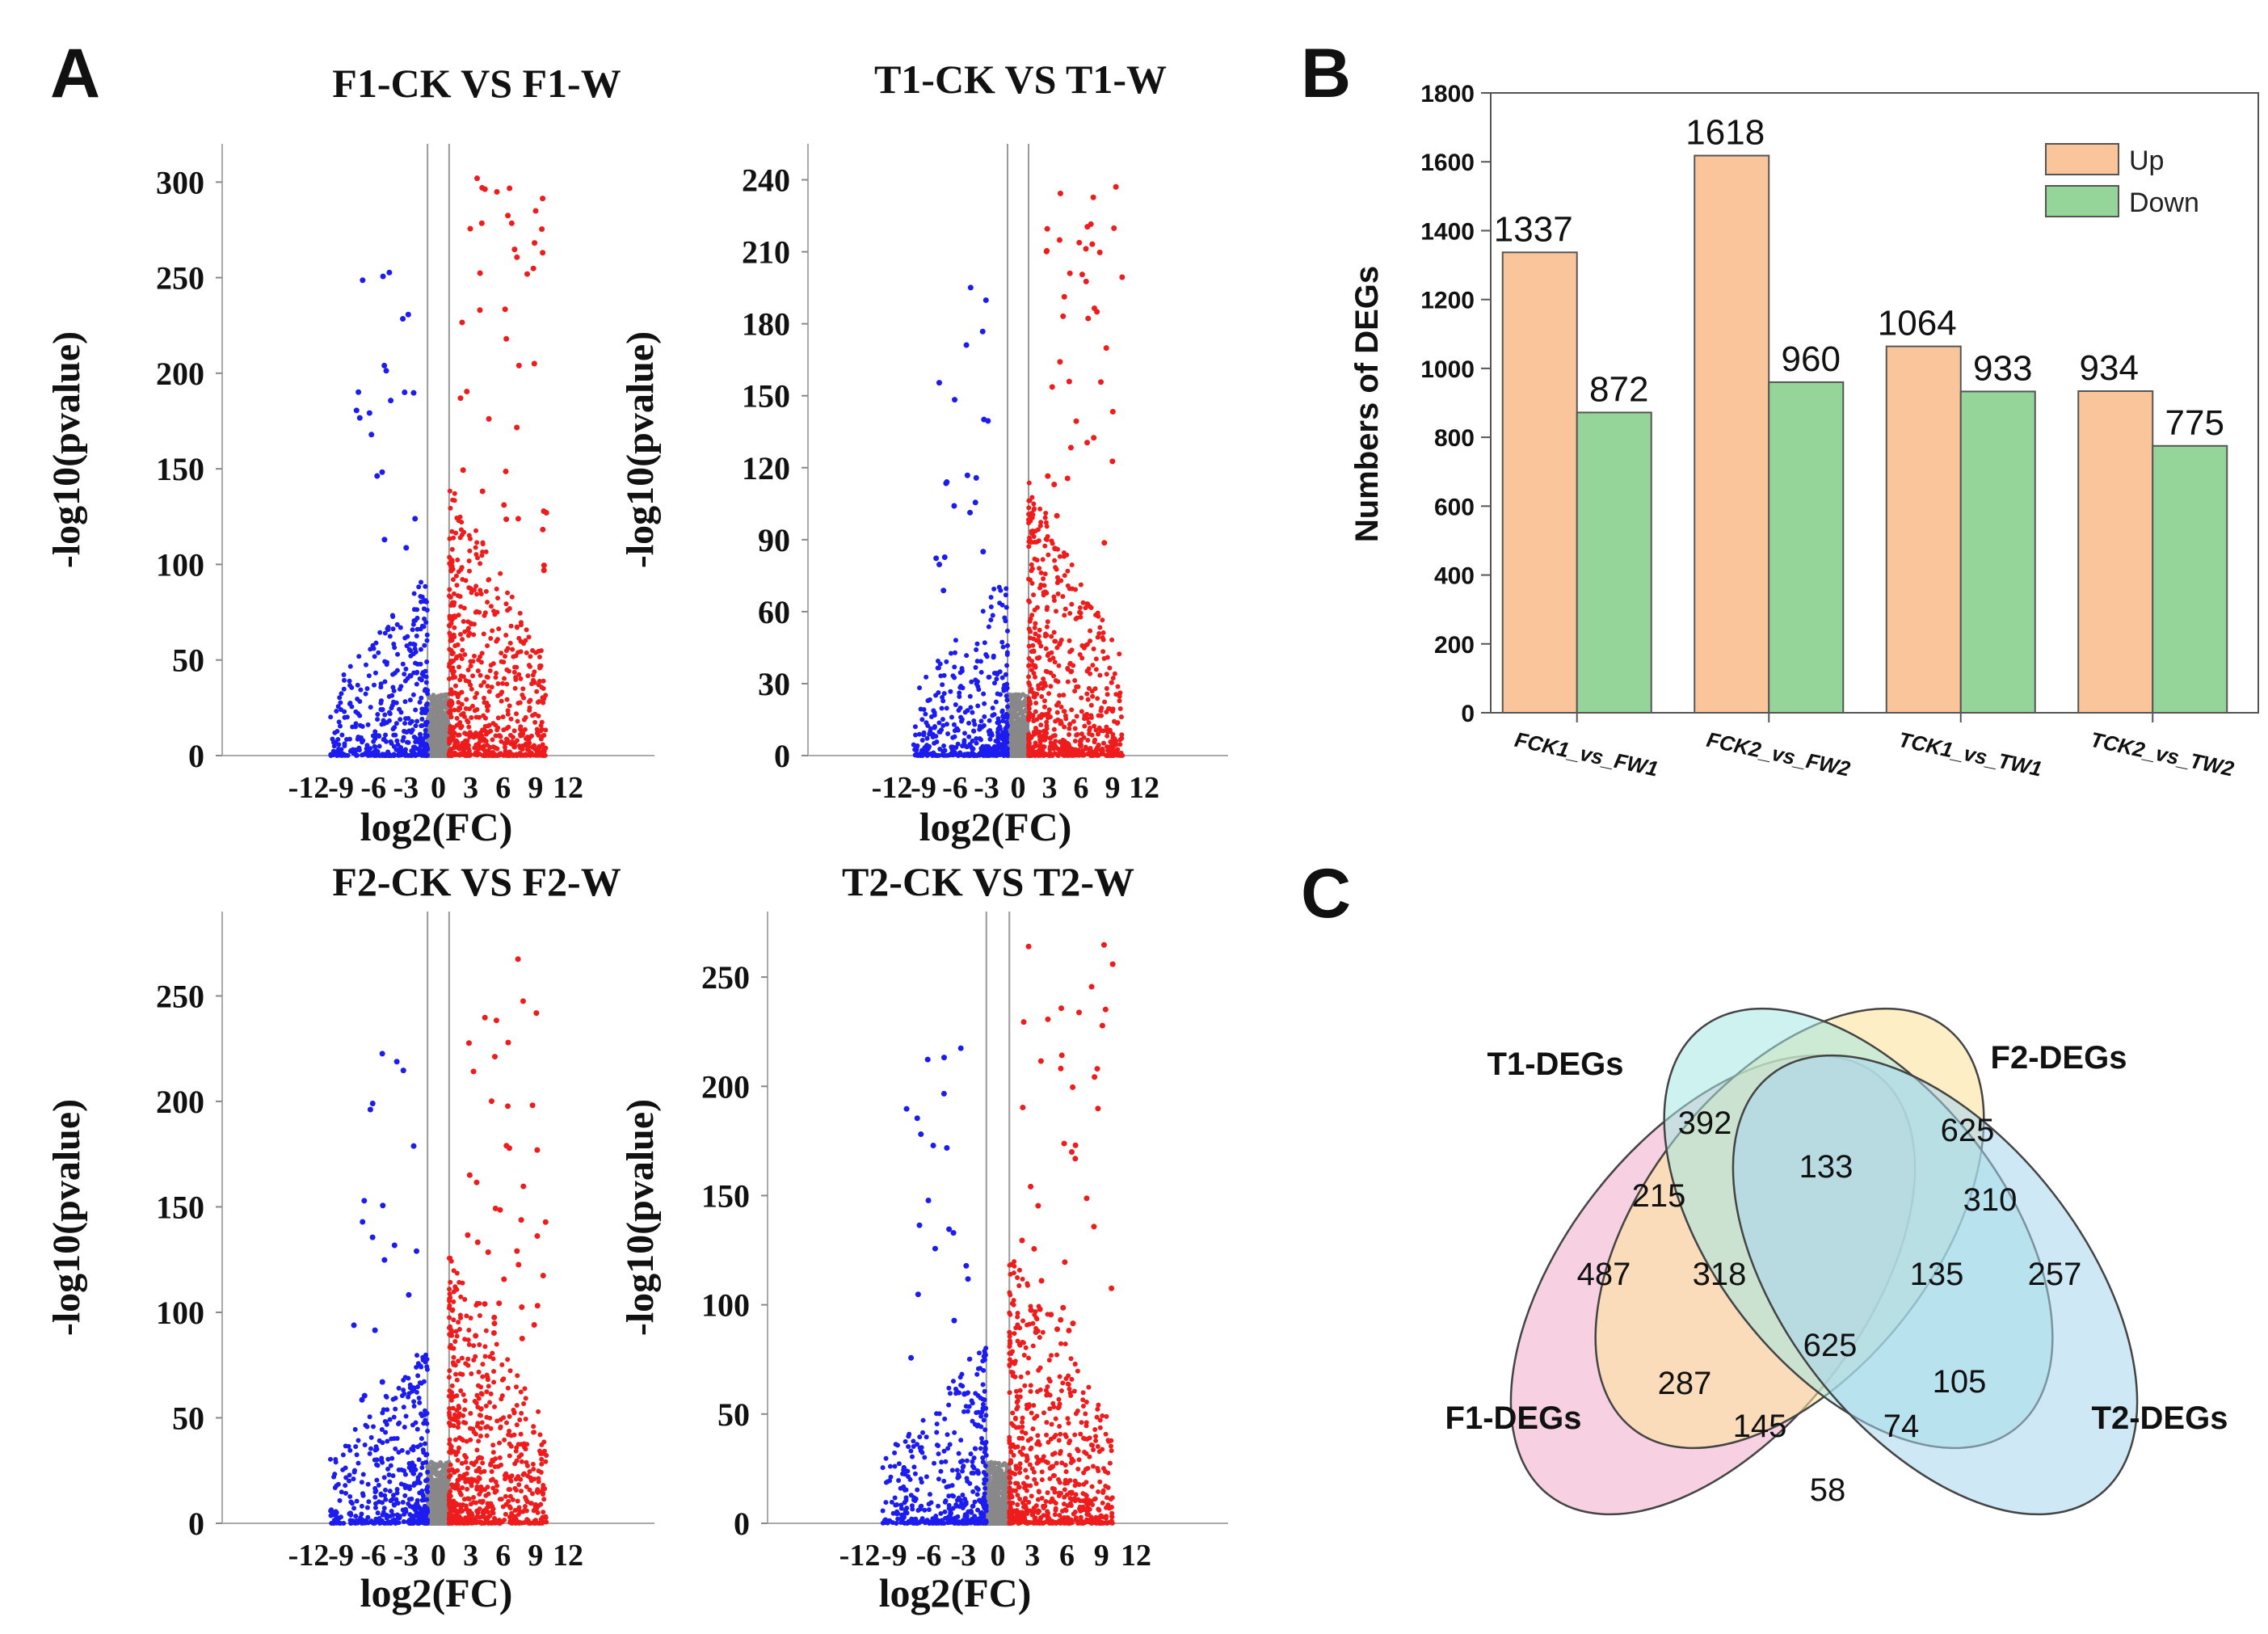 The height and width of the screenshot is (1634, 2268). I want to click on volcano-y-tick-label: 100, so click(180, 564).